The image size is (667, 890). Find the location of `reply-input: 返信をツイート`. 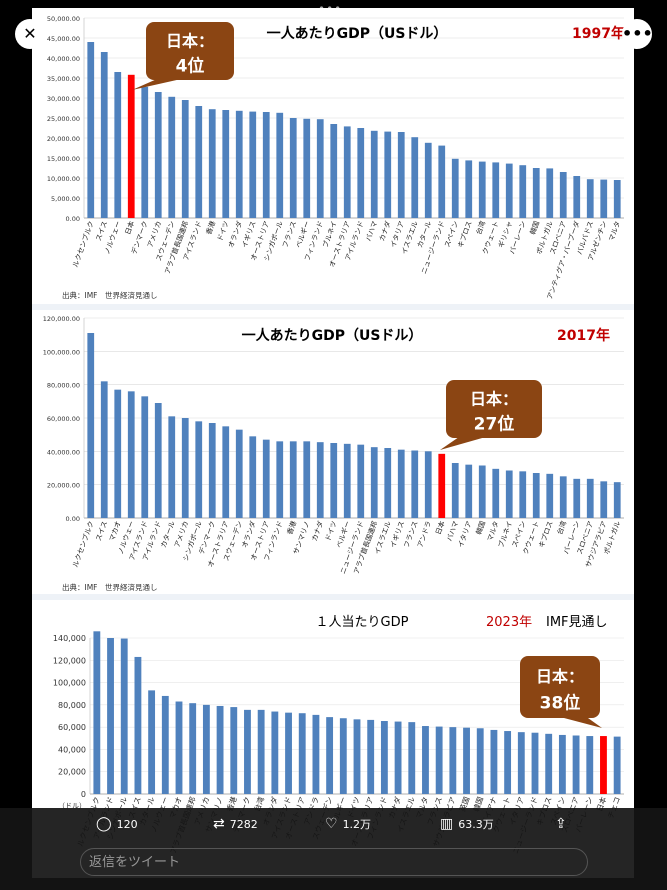

reply-input: 返信をツイート is located at coordinates (334, 862).